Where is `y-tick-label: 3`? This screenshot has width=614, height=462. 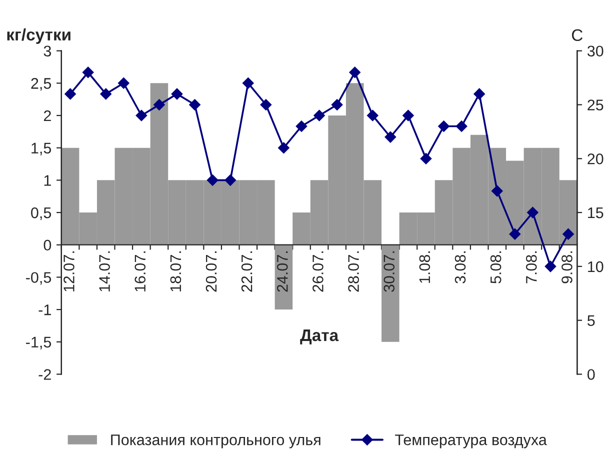 y-tick-label: 3 is located at coordinates (48, 51).